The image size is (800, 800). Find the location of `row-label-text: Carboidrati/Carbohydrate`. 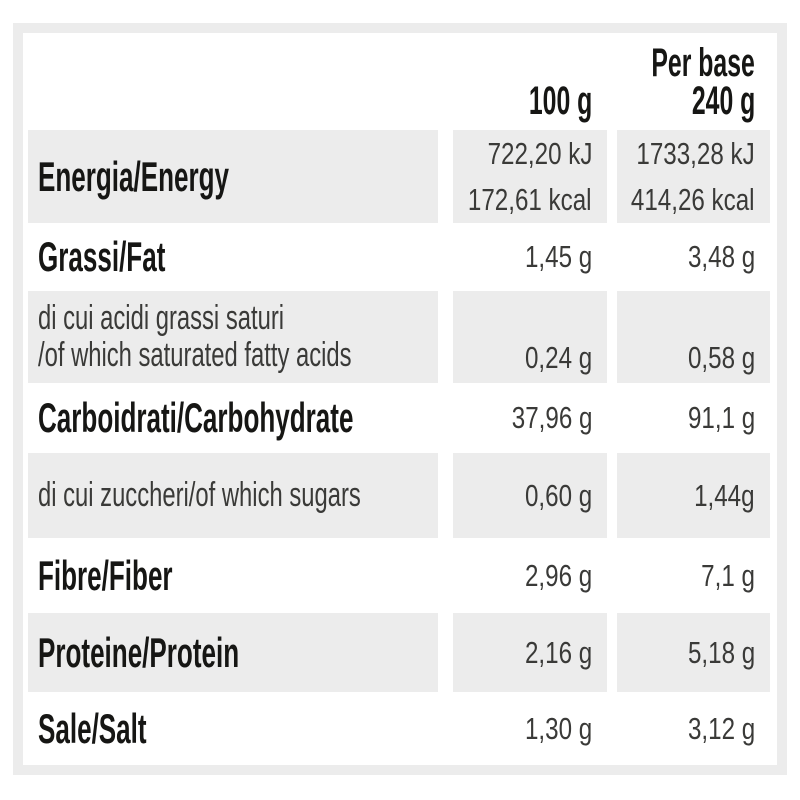

row-label-text: Carboidrati/Carbohydrate is located at coordinates (196, 417).